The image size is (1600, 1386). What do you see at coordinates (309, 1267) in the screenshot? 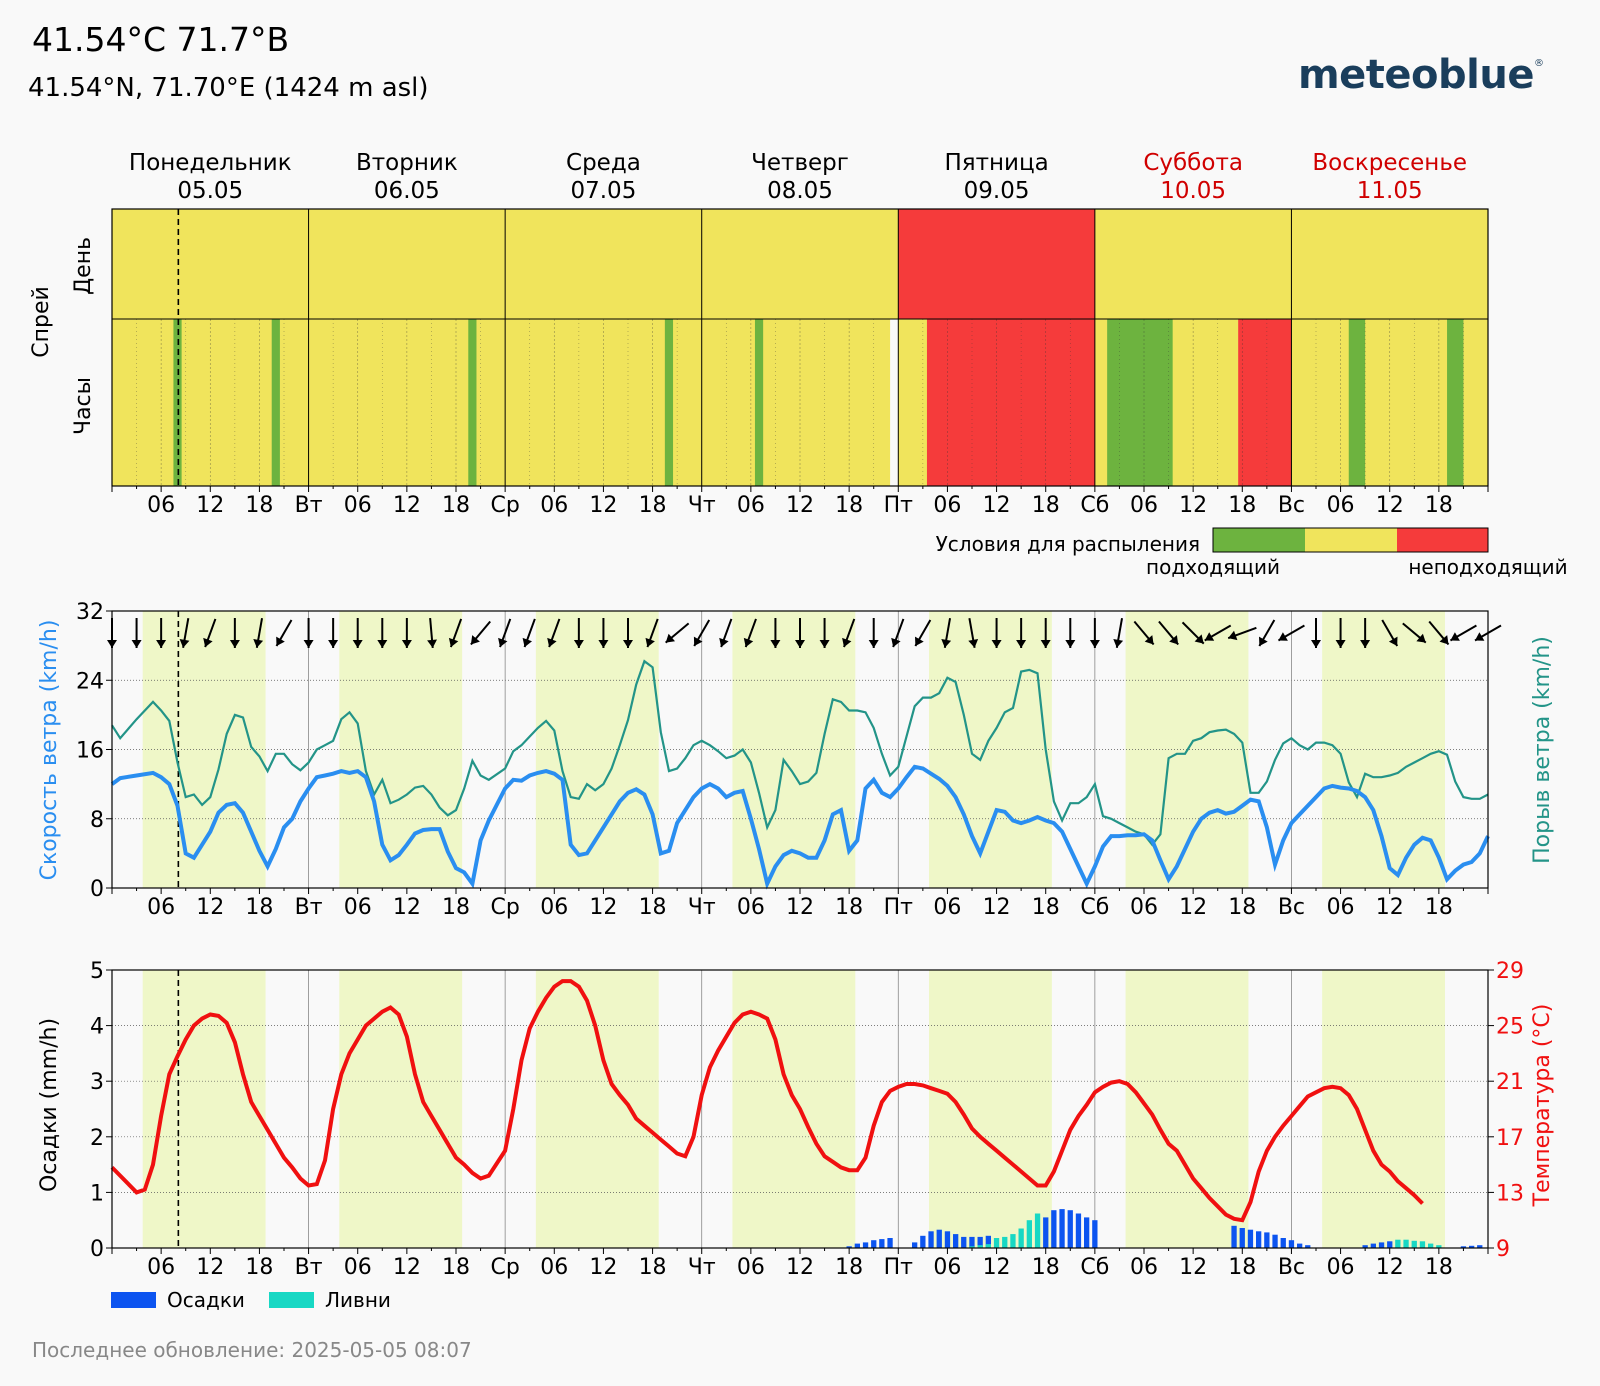
I see `precip-x-day-label: Вт` at bounding box center [309, 1267].